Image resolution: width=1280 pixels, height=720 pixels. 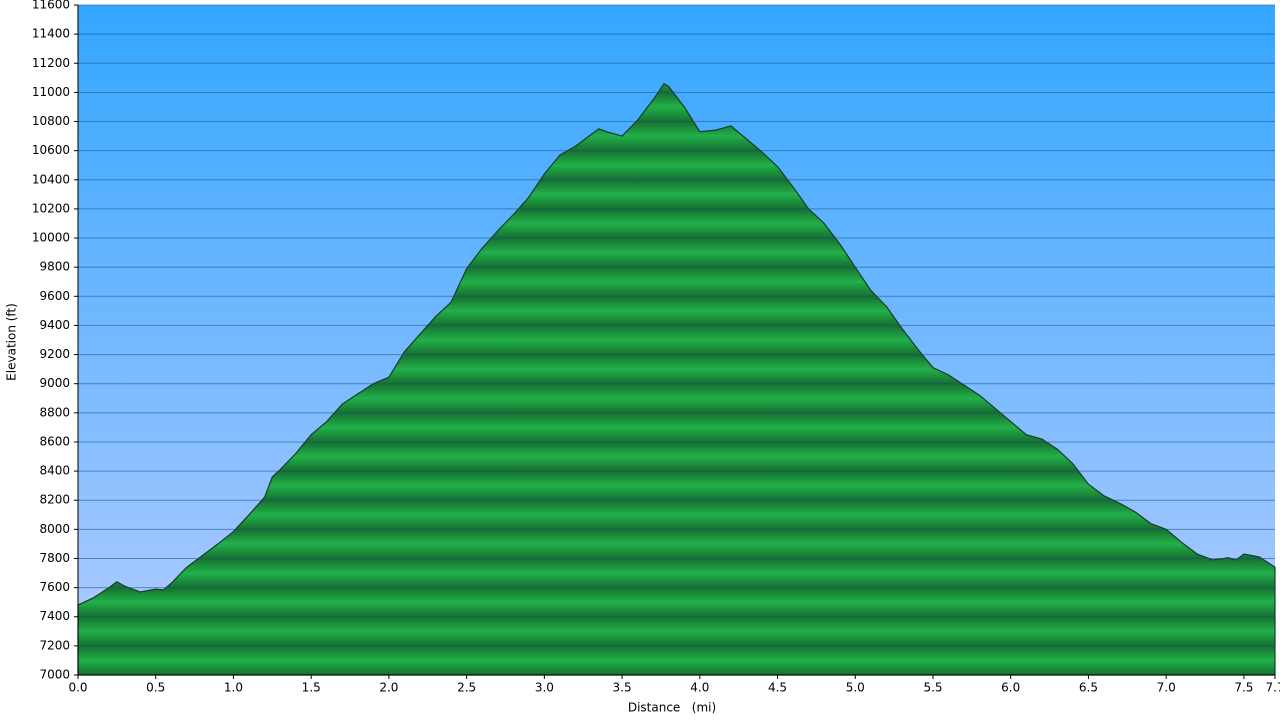 What do you see at coordinates (51, 34) in the screenshot?
I see `y-tick-label: 11400` at bounding box center [51, 34].